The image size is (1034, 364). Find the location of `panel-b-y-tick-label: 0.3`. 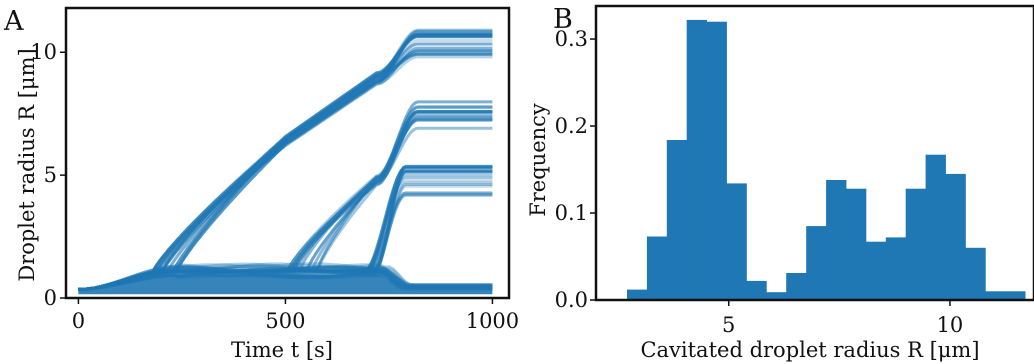

panel-b-y-tick-label: 0.3 is located at coordinates (571, 39).